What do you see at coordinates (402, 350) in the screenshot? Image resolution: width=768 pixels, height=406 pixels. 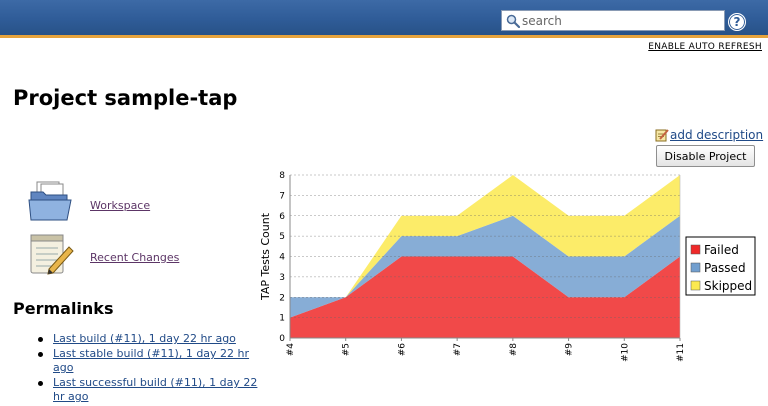 I see `x-tick-label: #6` at bounding box center [402, 350].